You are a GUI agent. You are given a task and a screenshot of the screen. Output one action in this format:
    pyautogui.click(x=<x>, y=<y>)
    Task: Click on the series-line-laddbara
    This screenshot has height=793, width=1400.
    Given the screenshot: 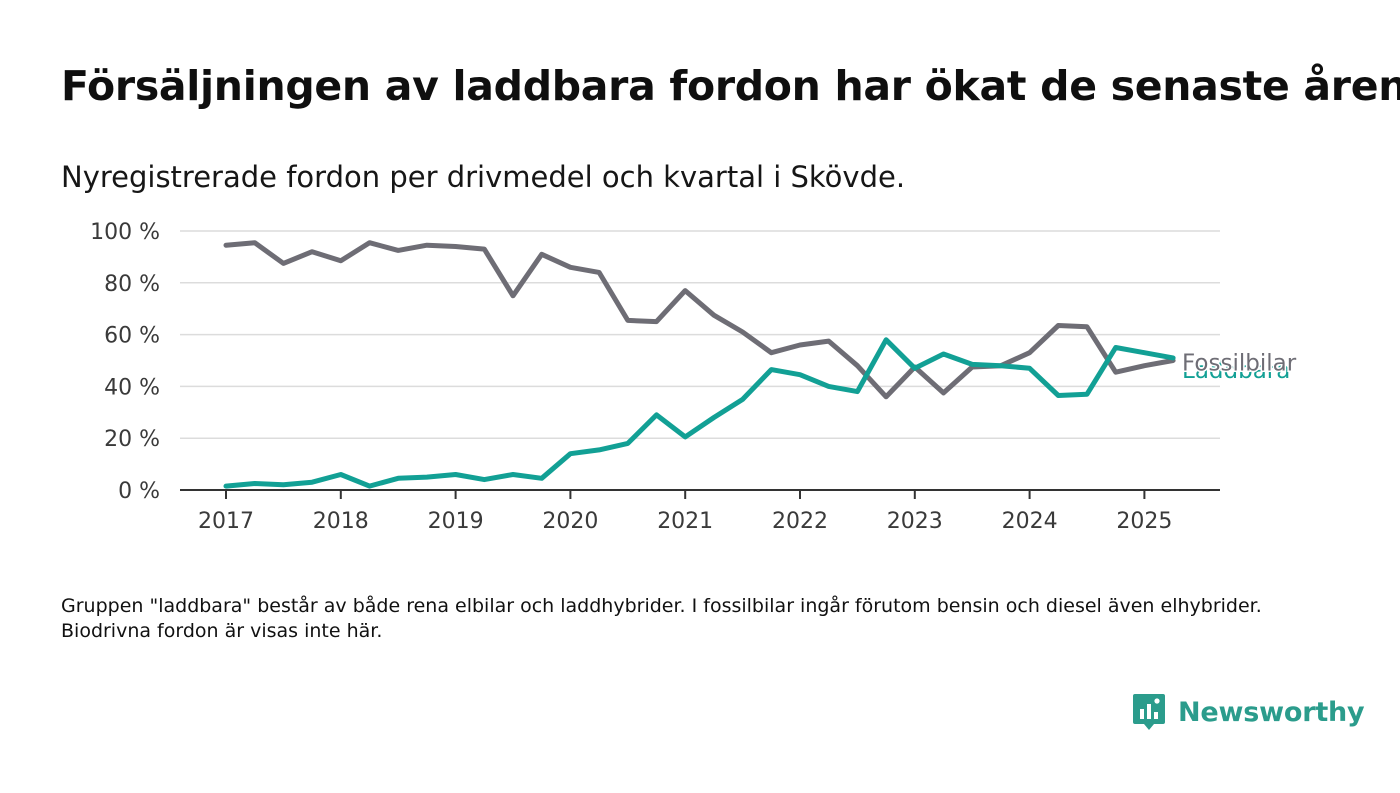 What is the action you would take?
    pyautogui.click(x=699, y=413)
    